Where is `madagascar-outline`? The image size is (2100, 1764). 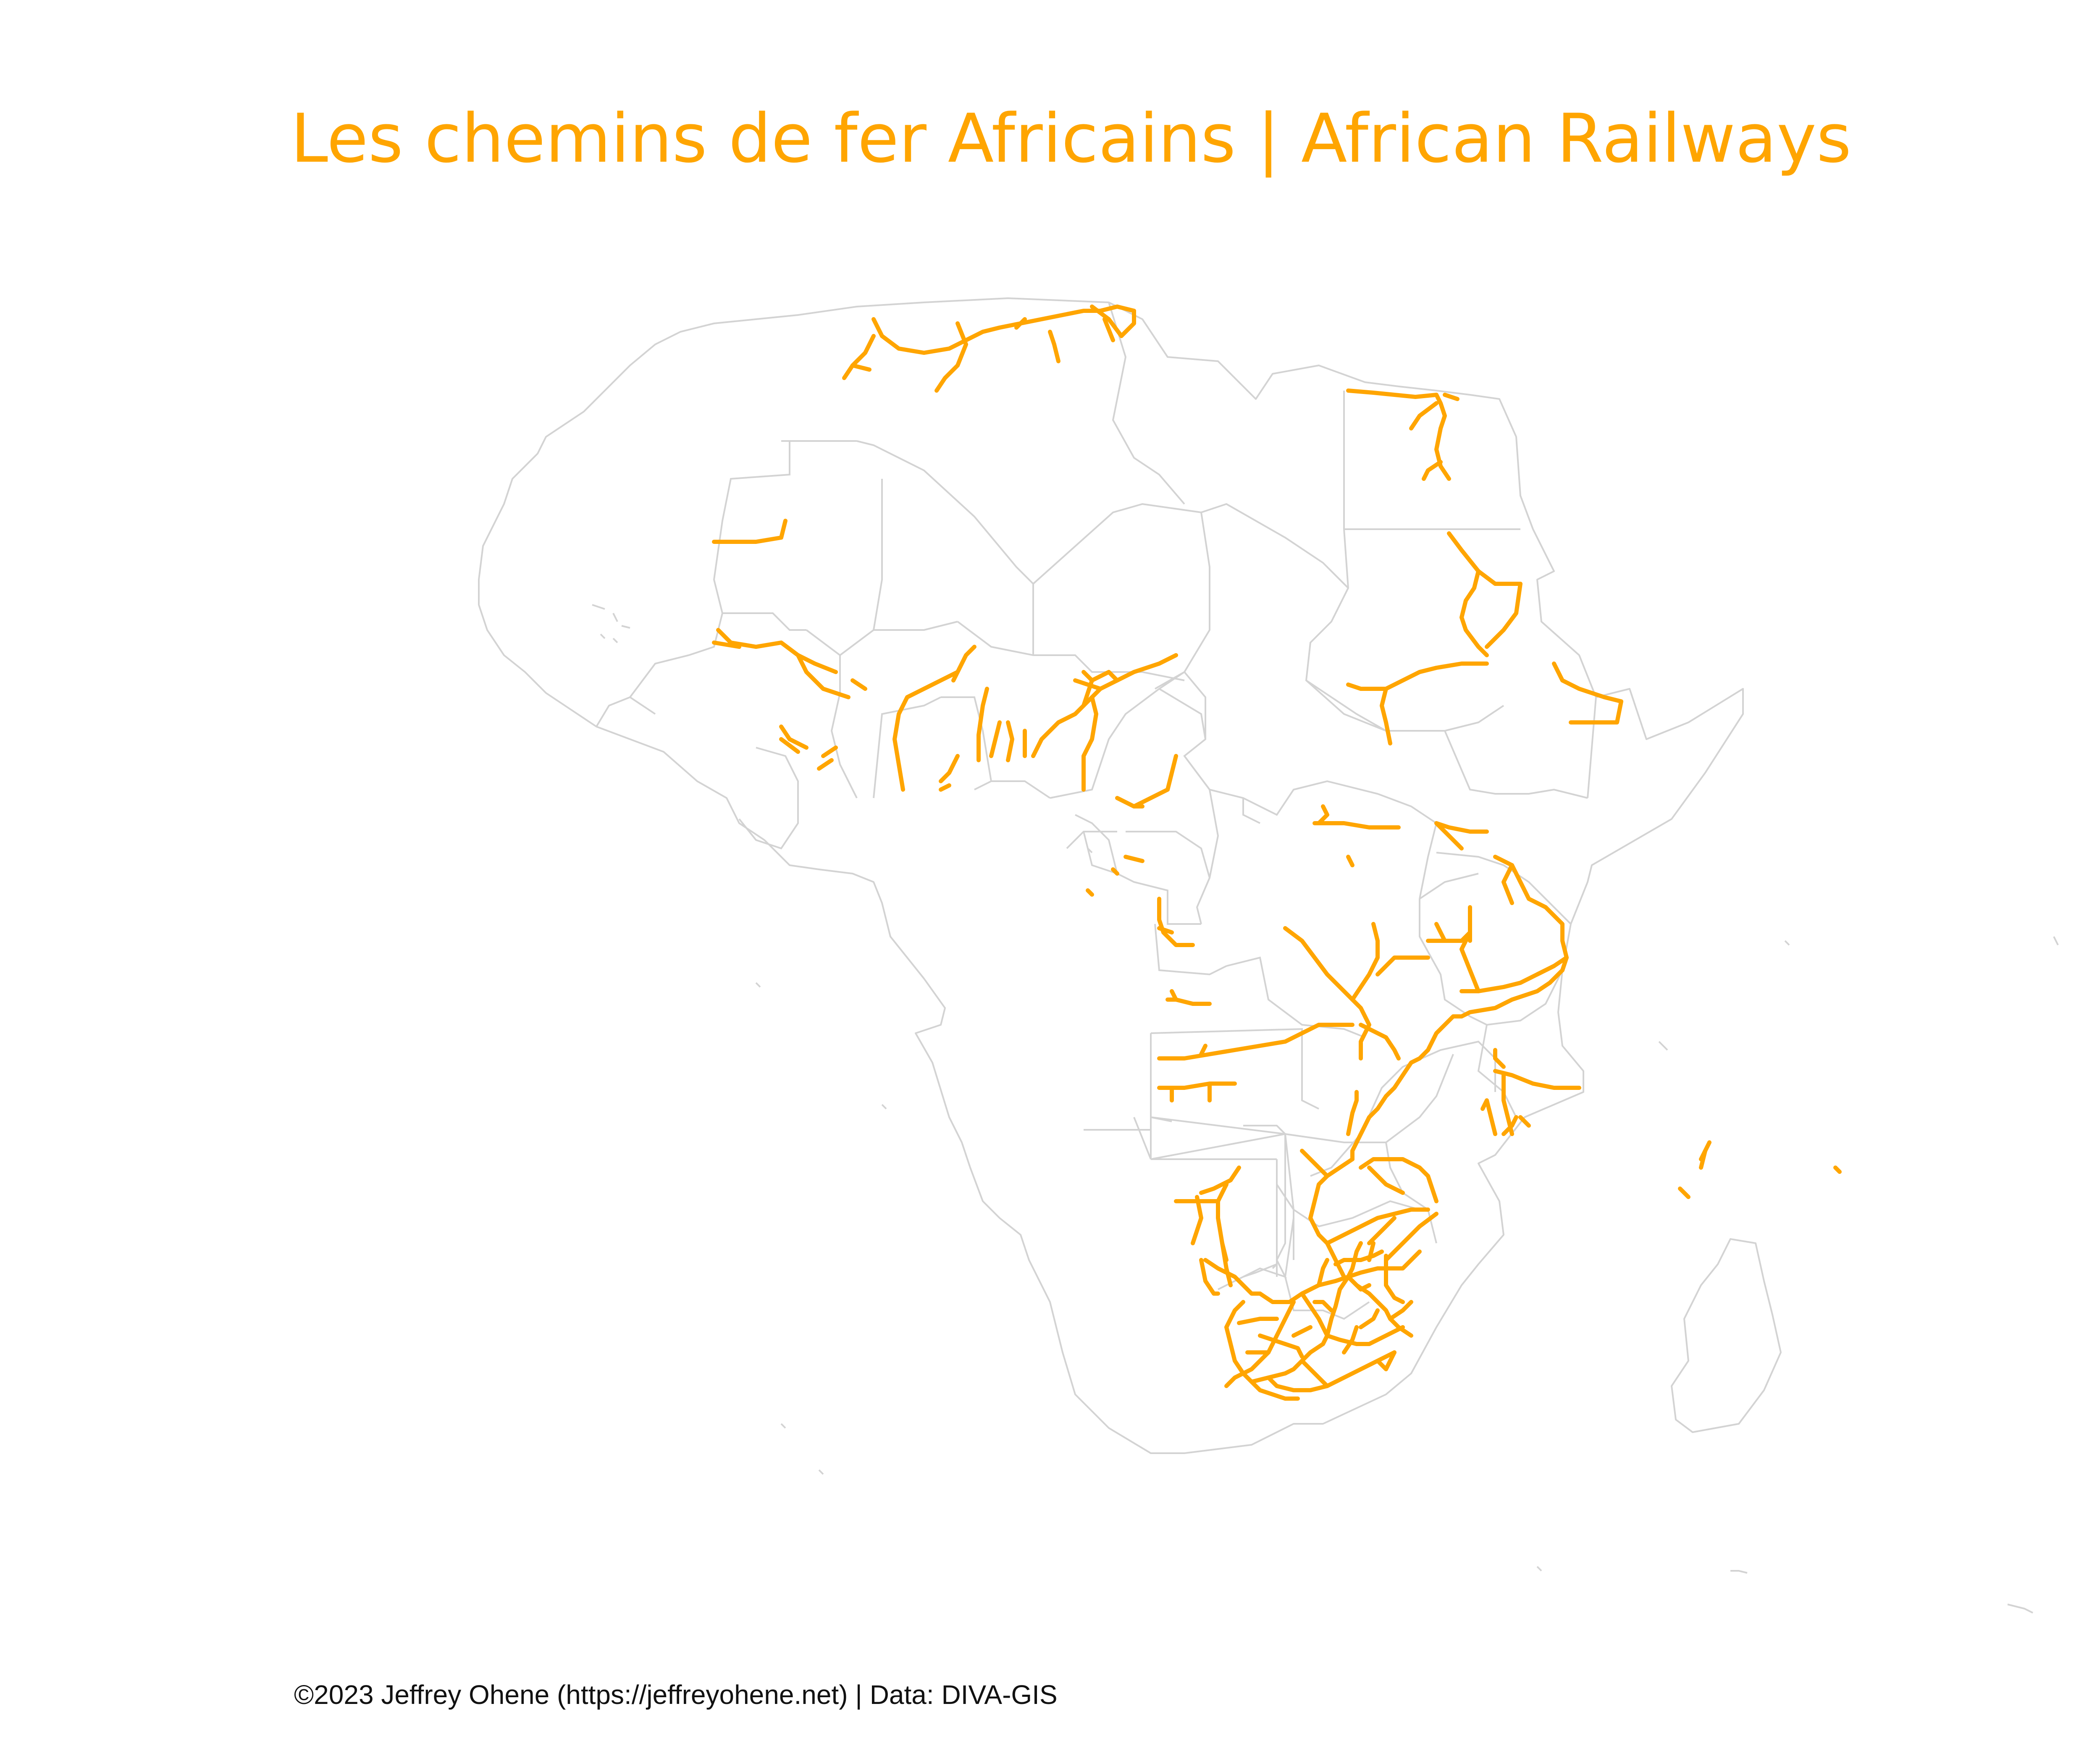
madagascar-outline is located at coordinates (1726, 1335).